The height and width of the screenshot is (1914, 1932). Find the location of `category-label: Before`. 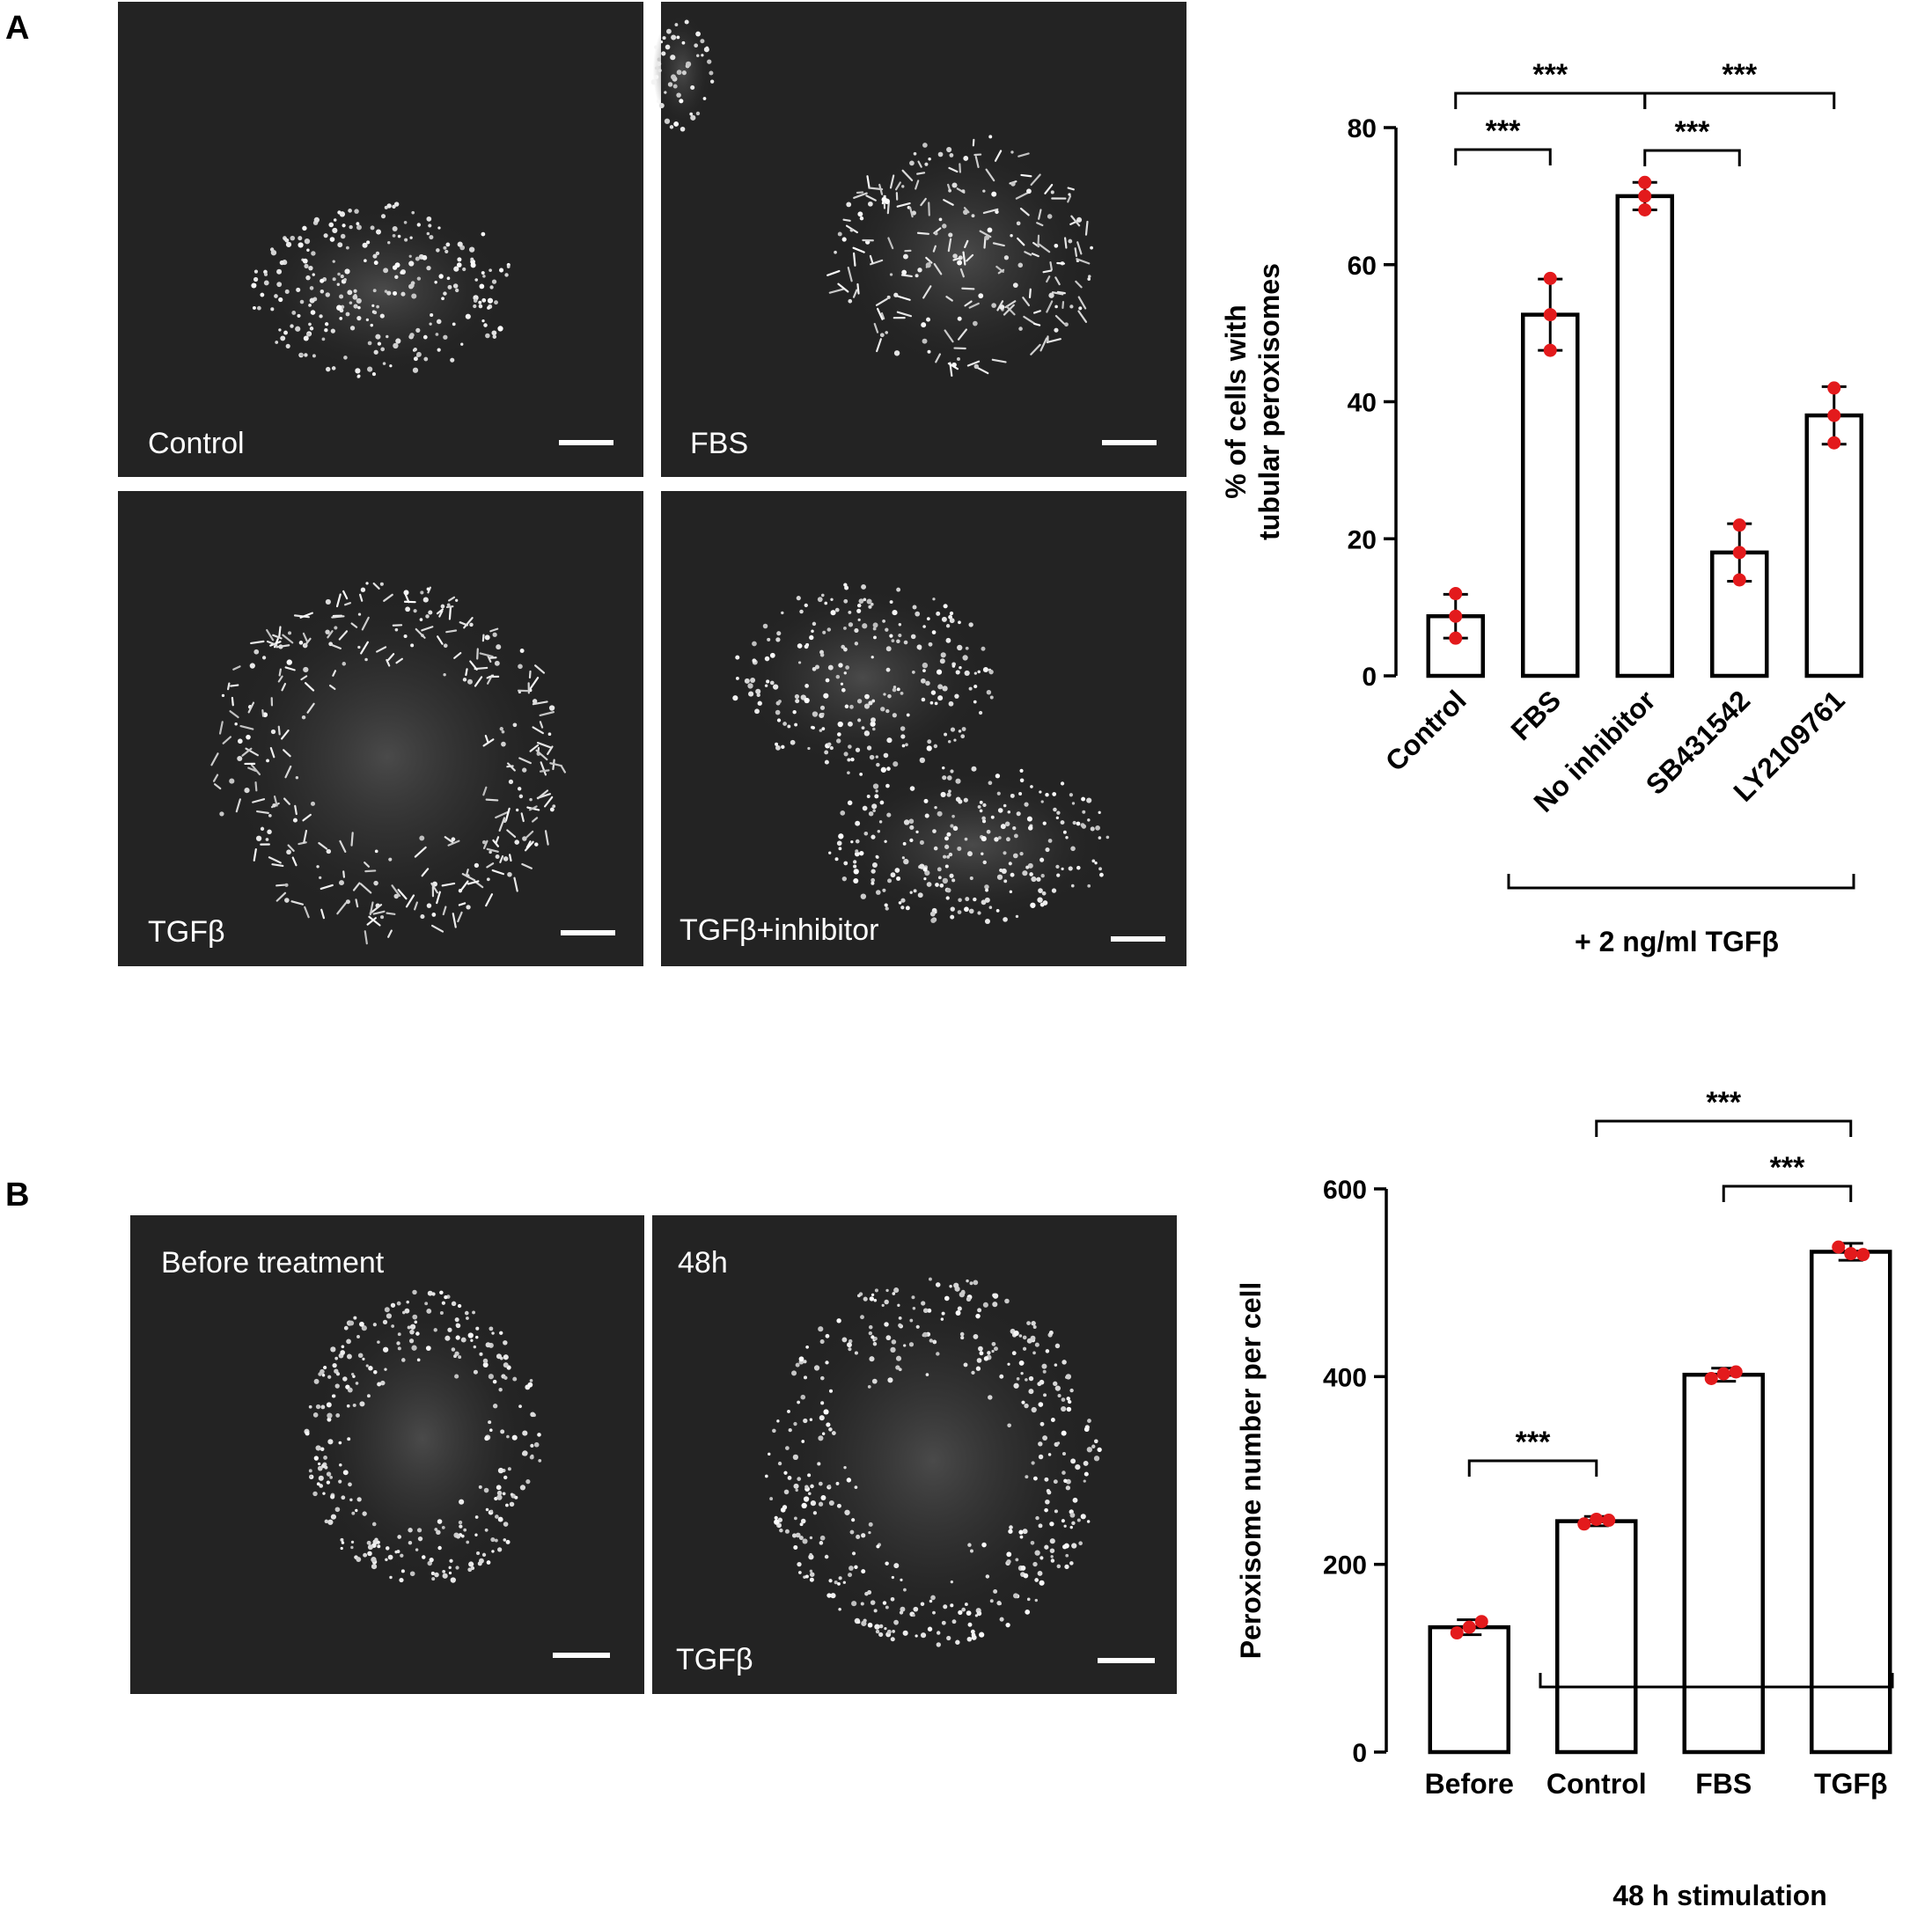

category-label: Before is located at coordinates (1469, 1784).